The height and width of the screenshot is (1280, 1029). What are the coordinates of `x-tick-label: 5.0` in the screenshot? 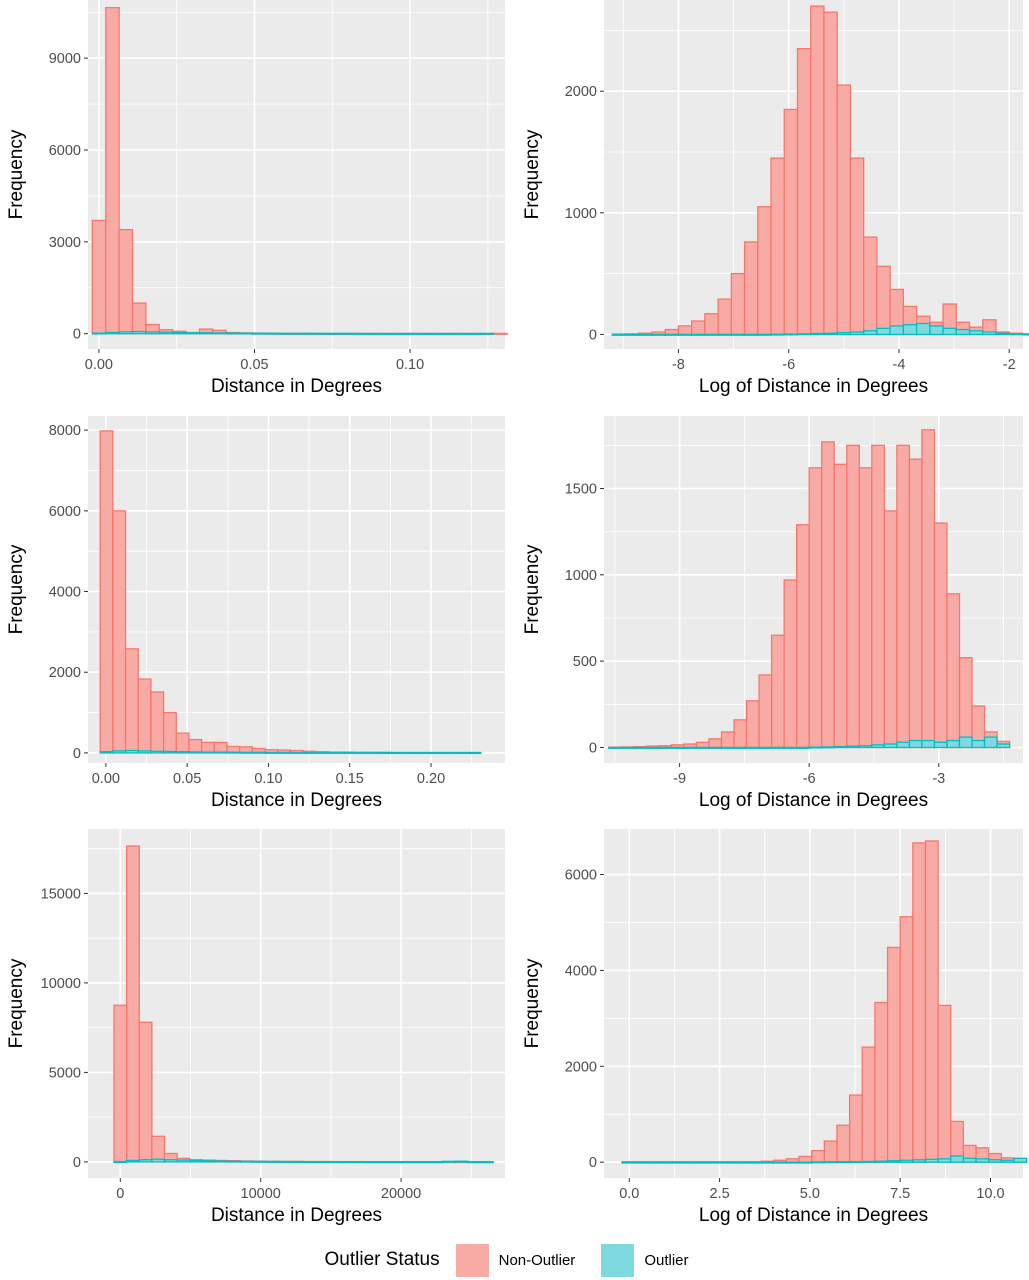 It's located at (810, 1194).